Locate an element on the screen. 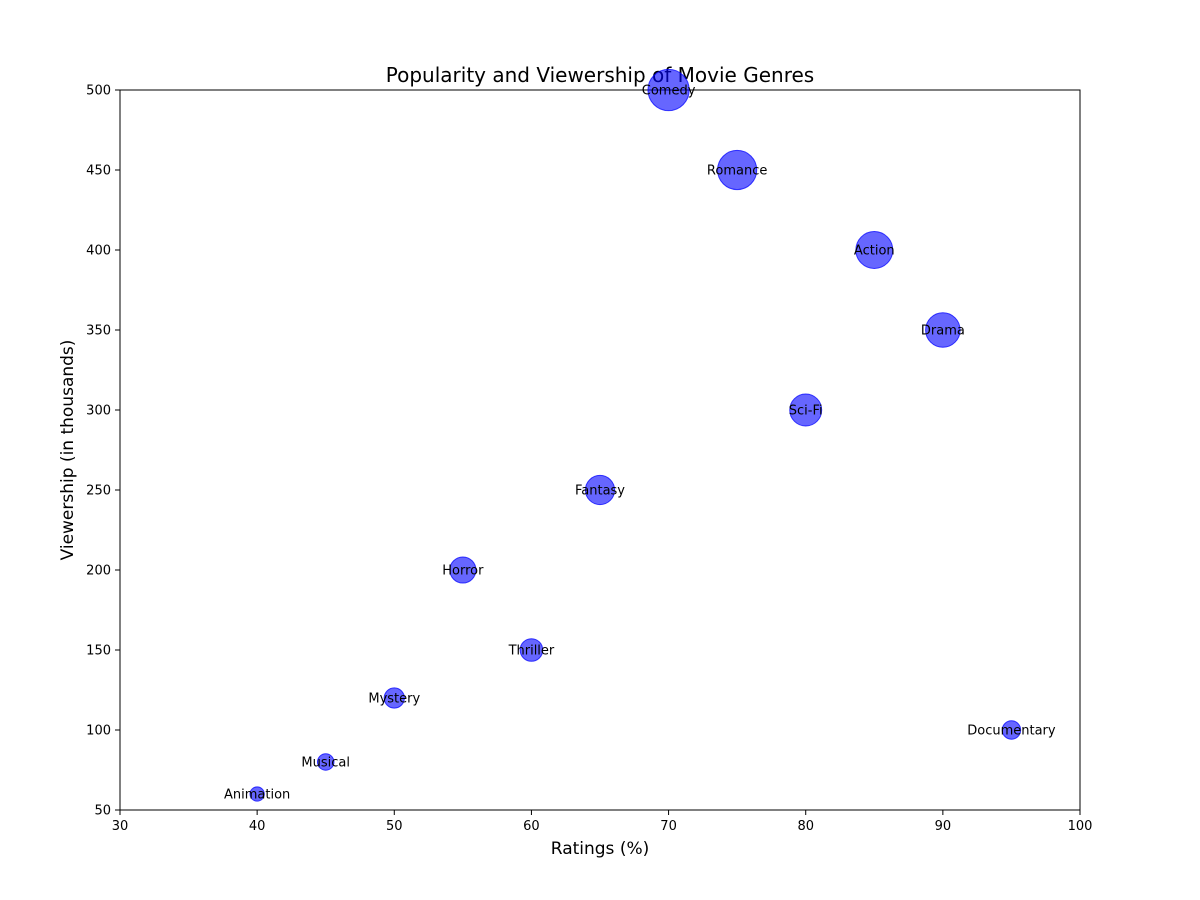 The height and width of the screenshot is (900, 1200). y-axis-ticks: 50 100 150 200 250 300 350 400 450 500 is located at coordinates (103, 451).